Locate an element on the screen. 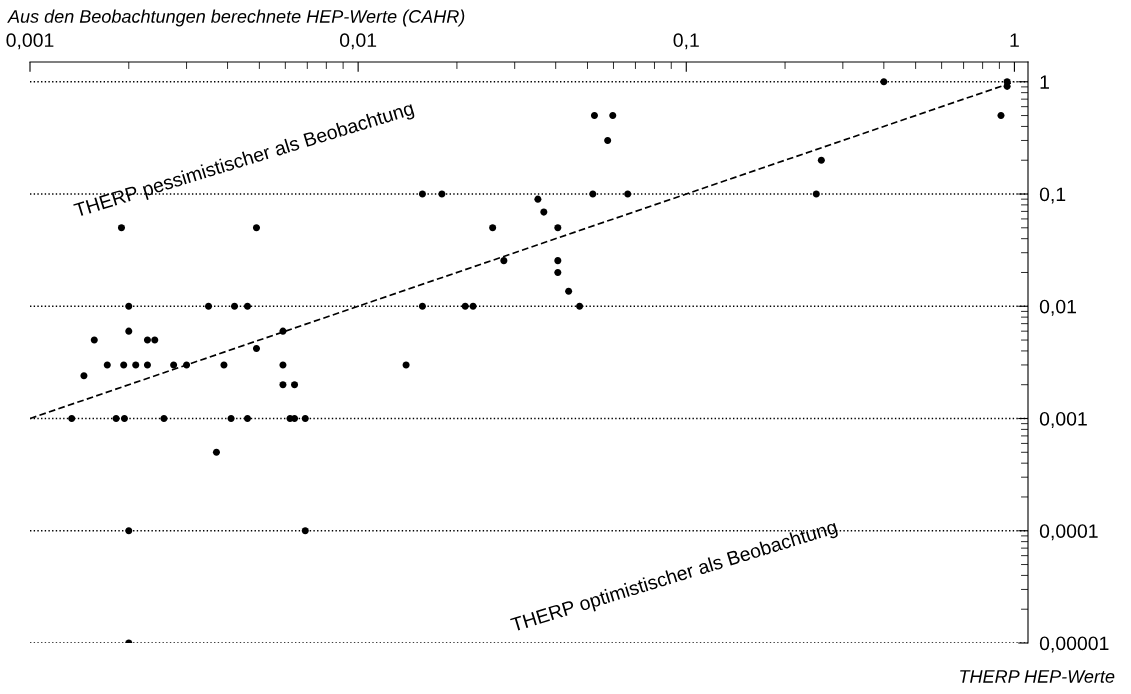 This screenshot has width=1131, height=694. x-tick-label: 0,01 is located at coordinates (358, 41).